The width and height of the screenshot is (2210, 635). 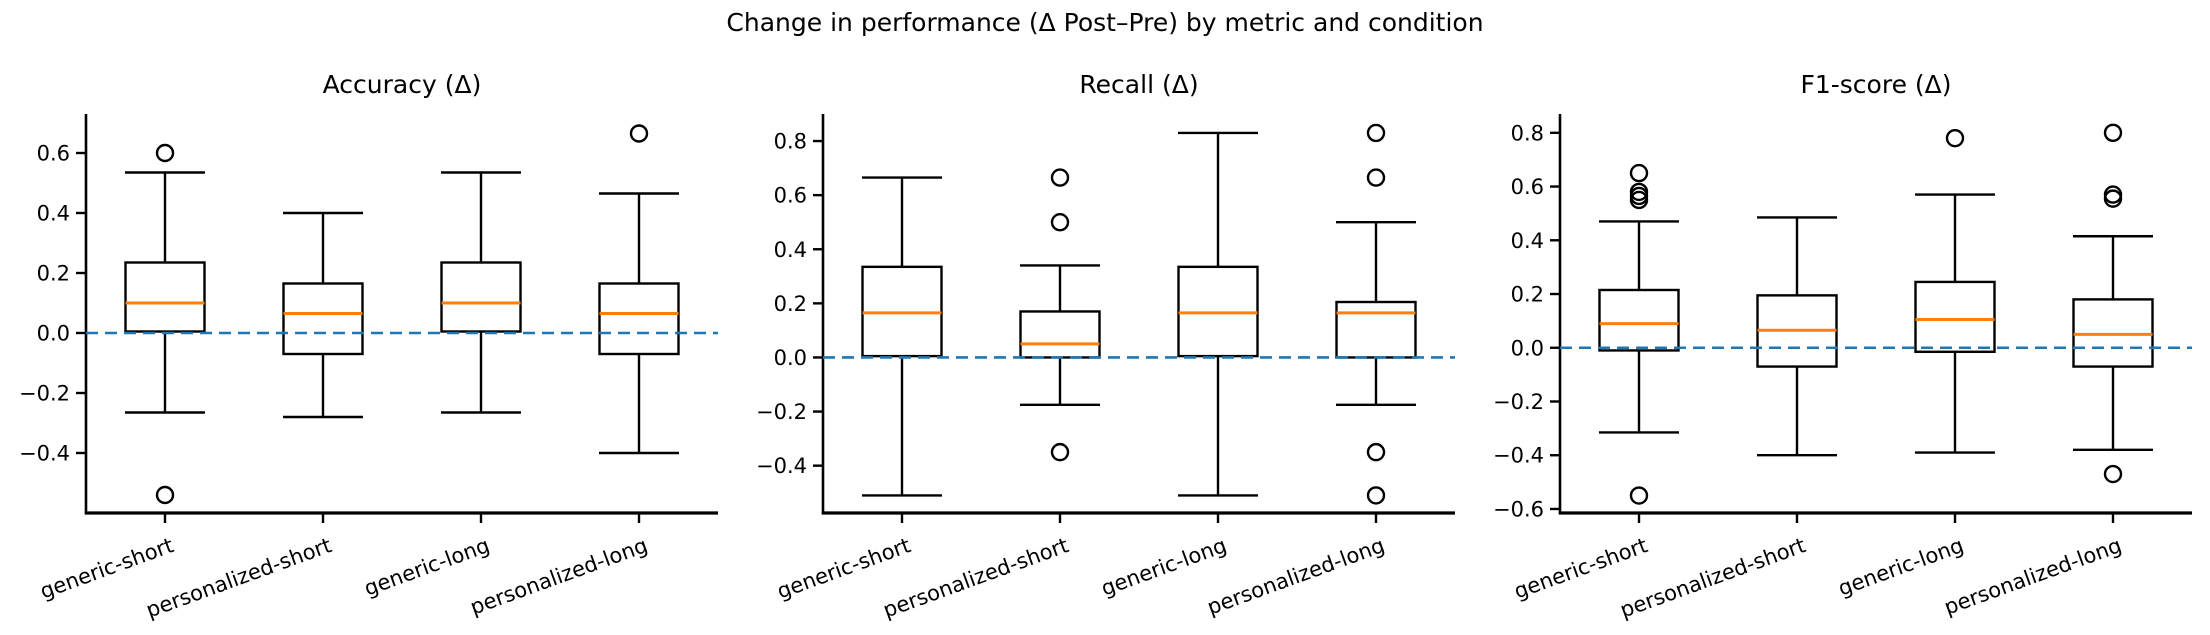 I want to click on subplot-title-accuracy: Accuracy (Δ), so click(x=402, y=84).